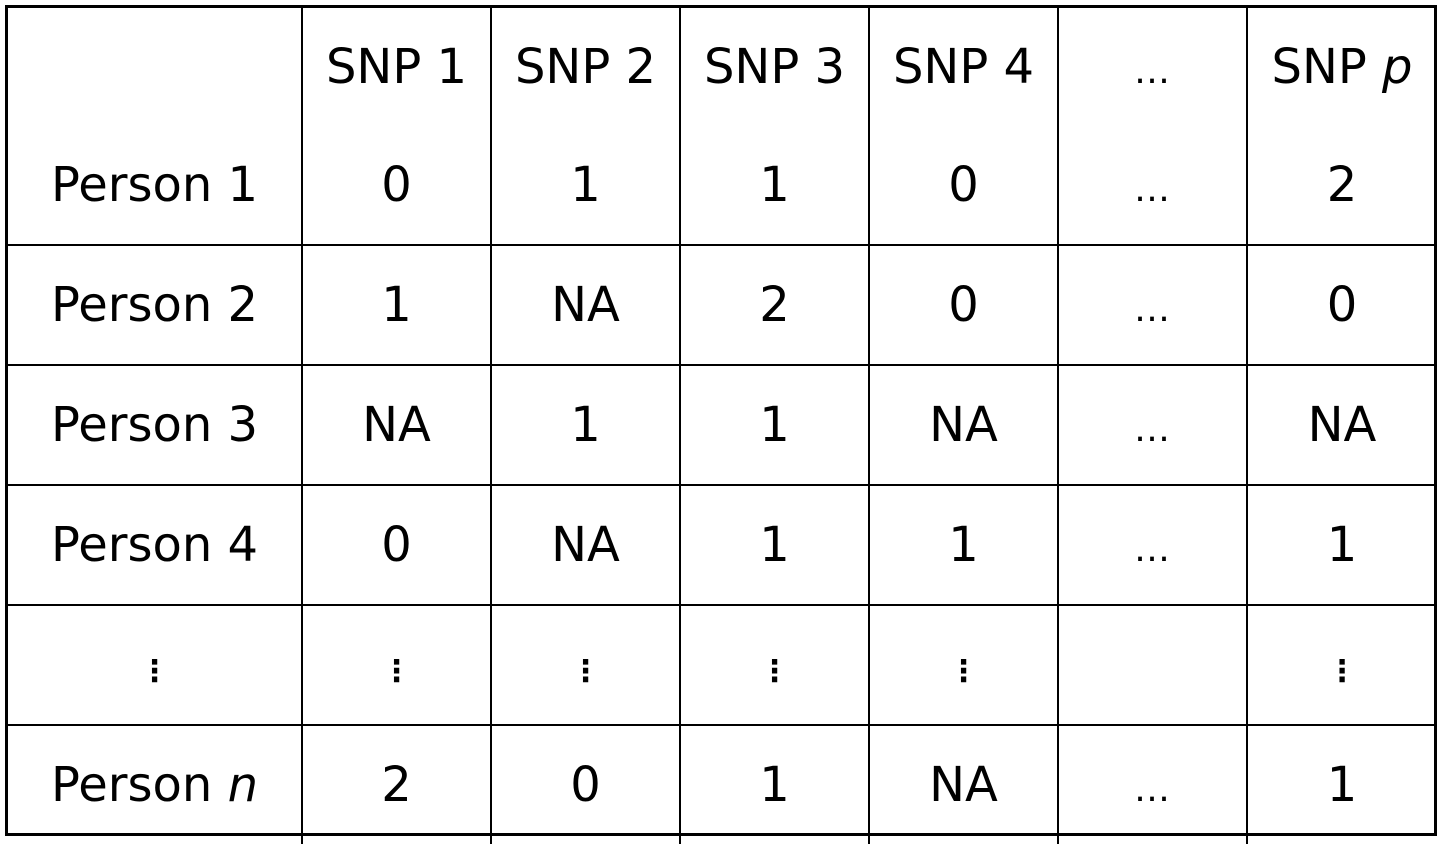 This screenshot has height=844, width=1442. What do you see at coordinates (585, 67) in the screenshot?
I see `column-header: SNP 2` at bounding box center [585, 67].